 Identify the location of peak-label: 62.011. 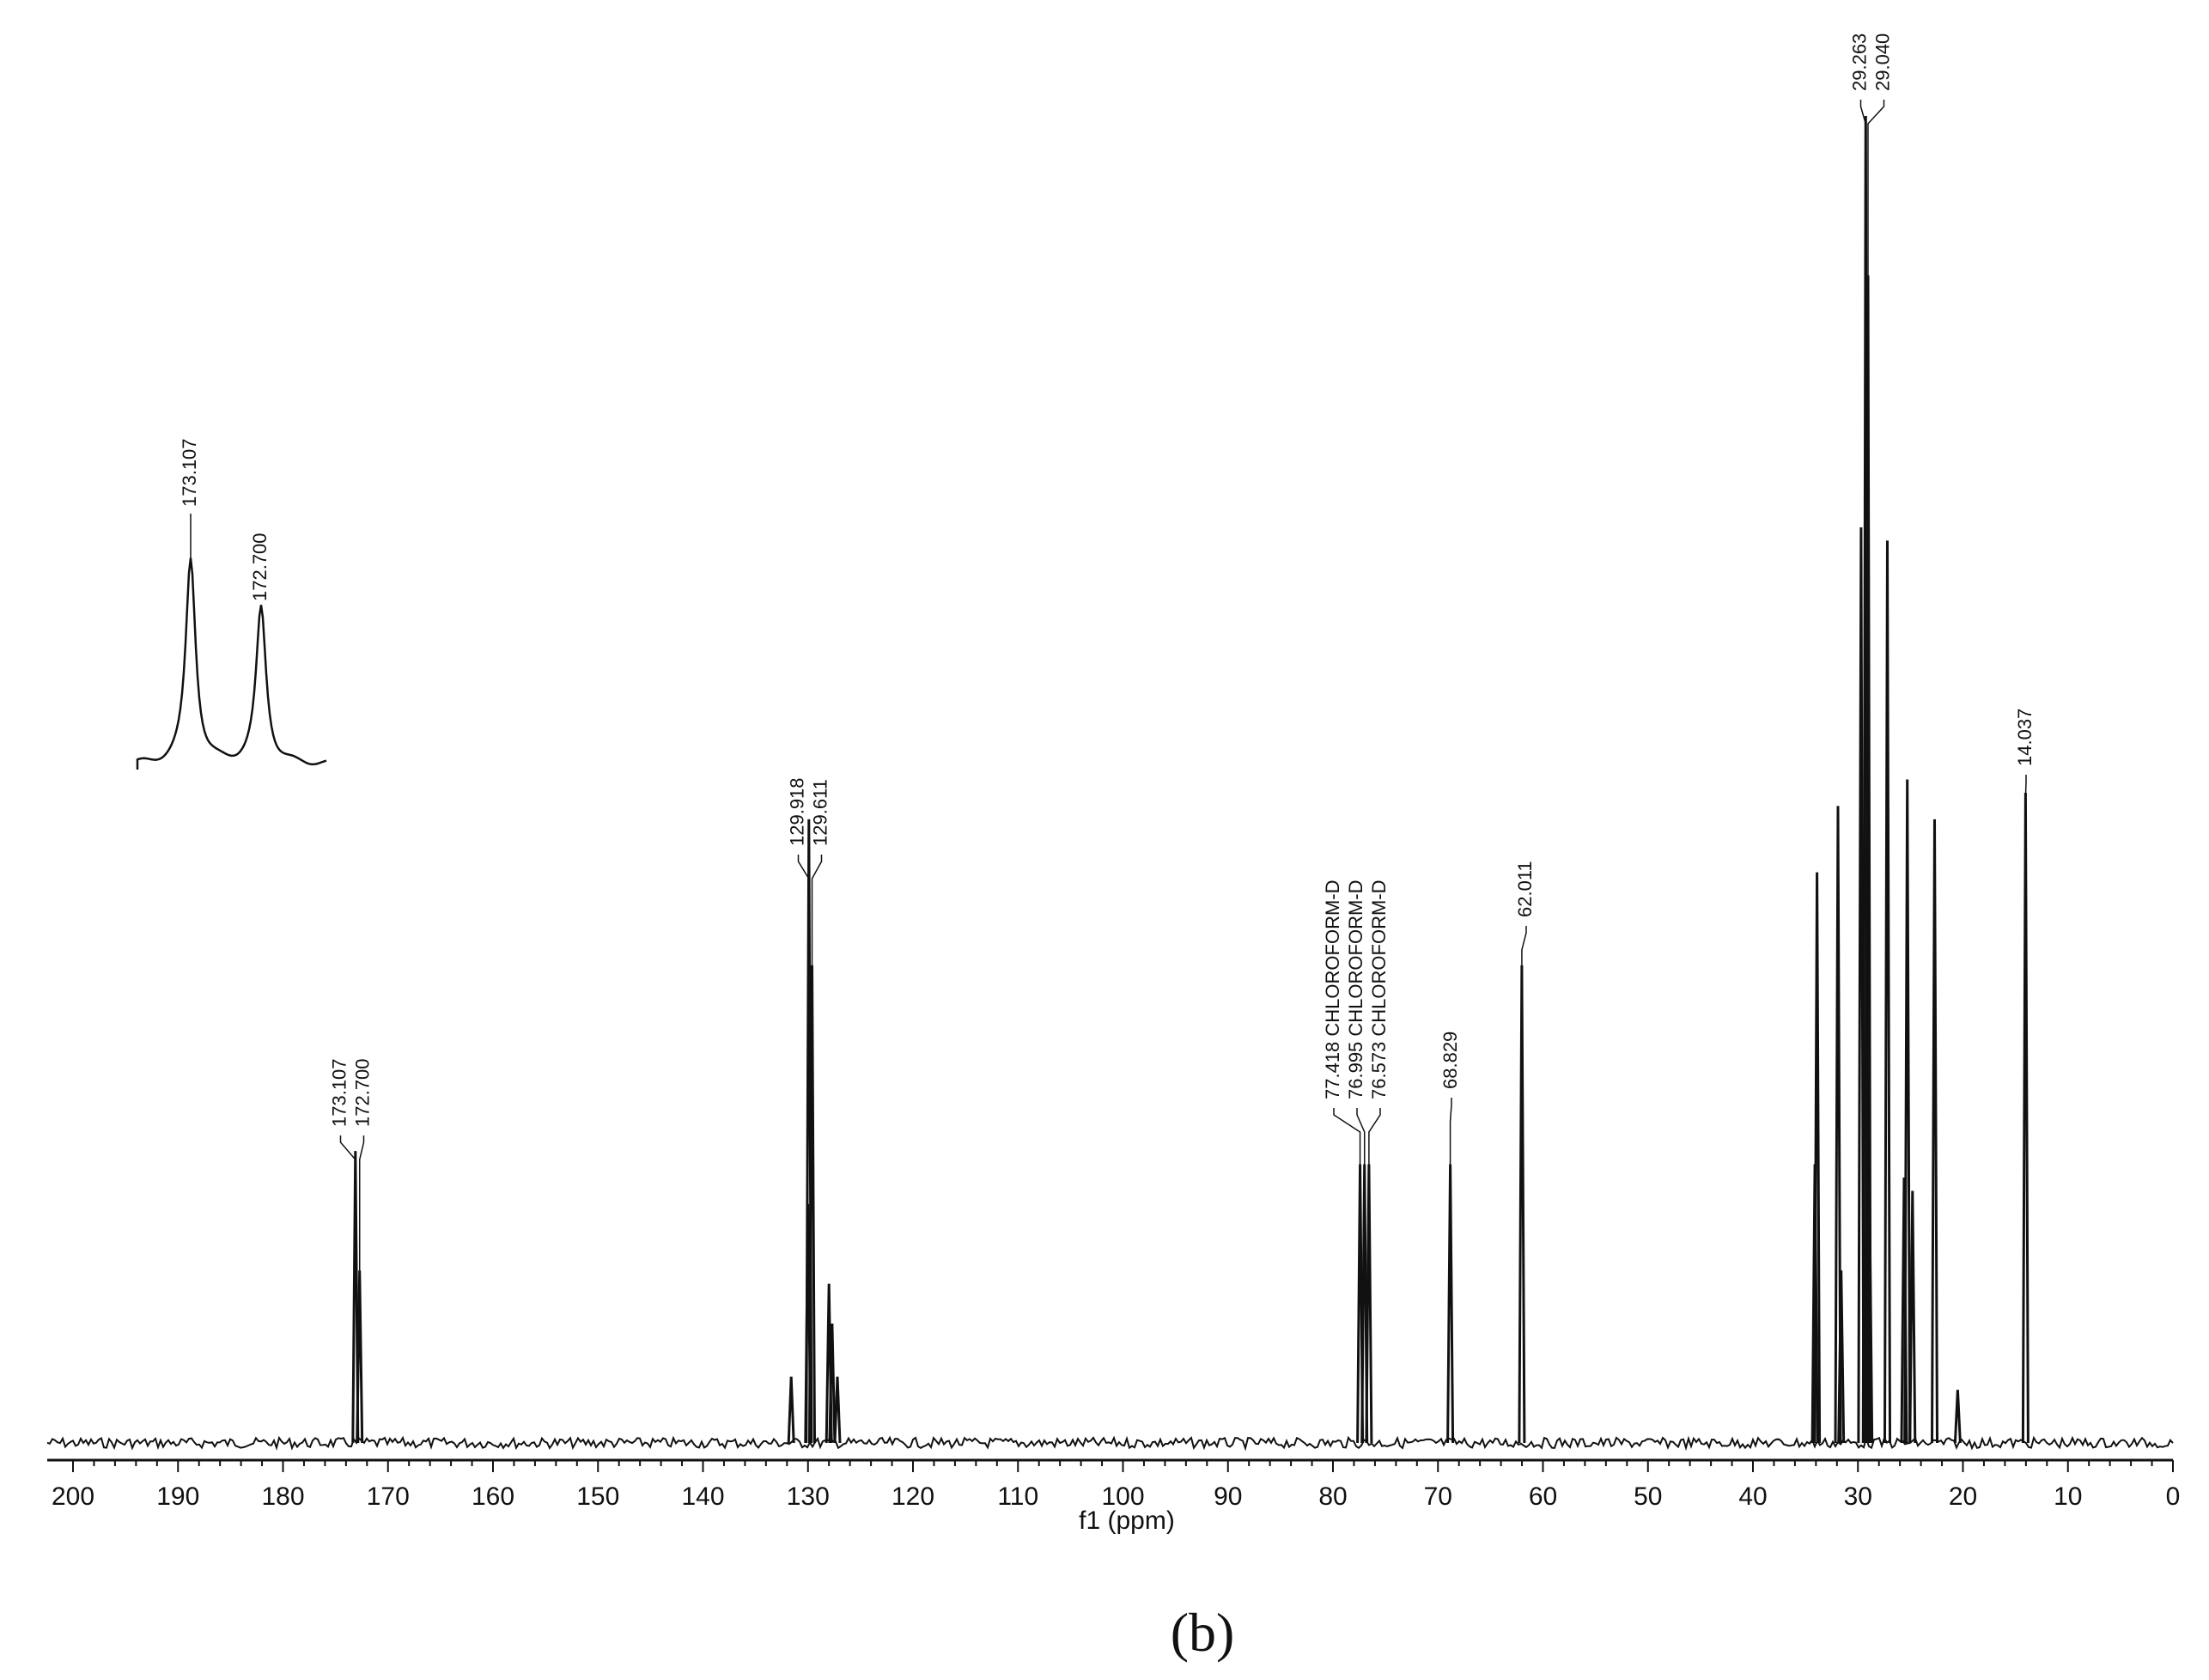
(1525, 889).